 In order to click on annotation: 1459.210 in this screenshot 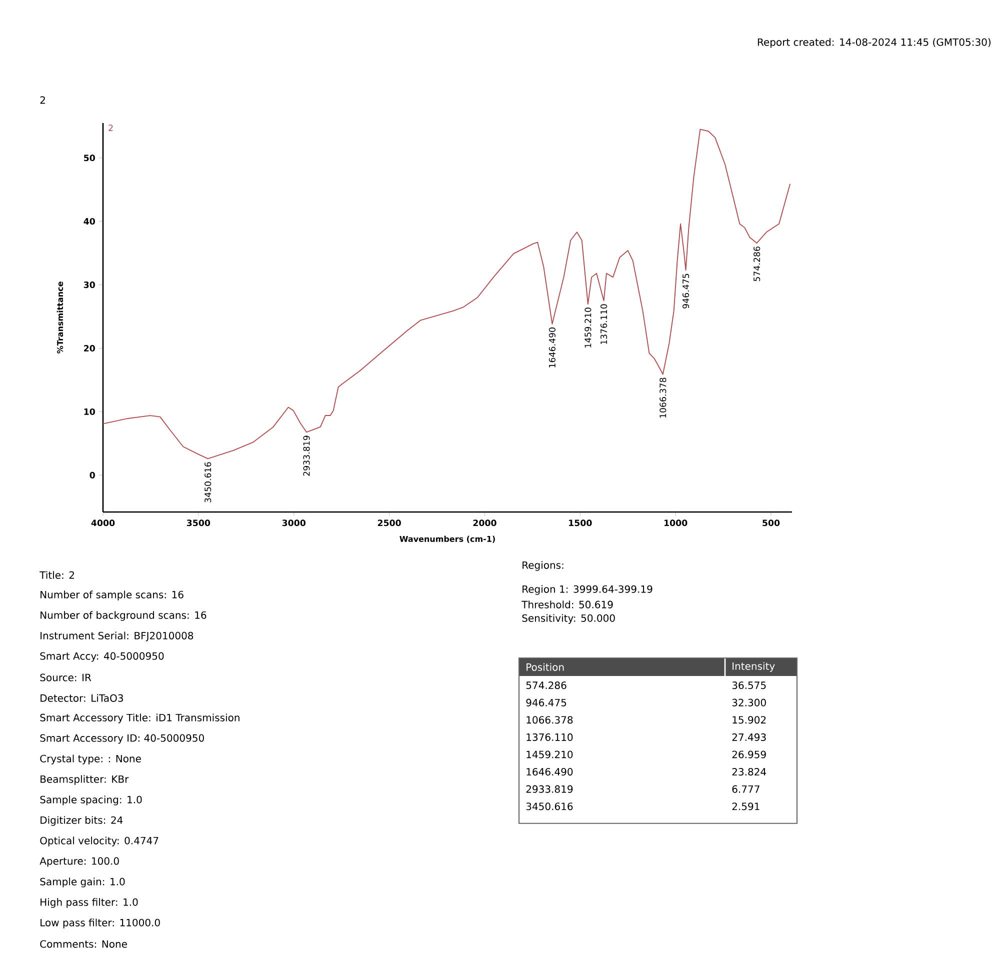, I will do `click(588, 328)`.